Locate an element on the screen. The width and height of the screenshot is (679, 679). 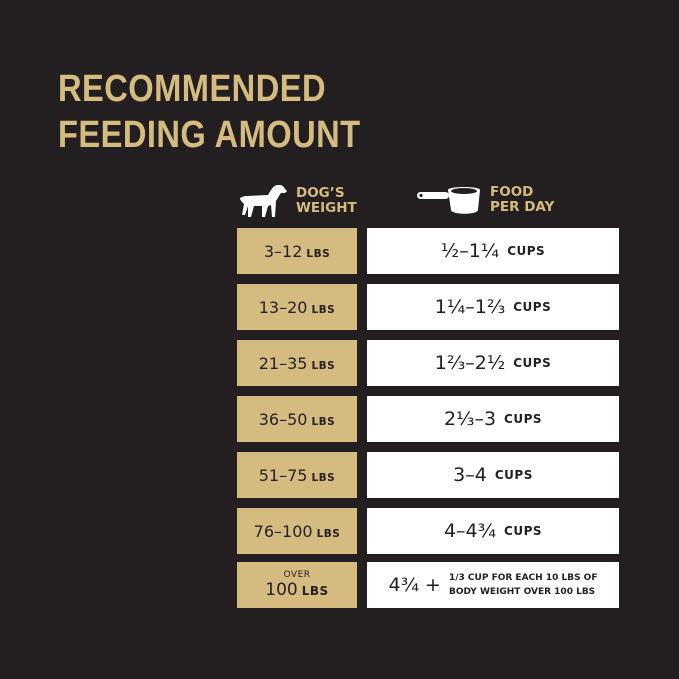
weight-cell: 76–100 LBS is located at coordinates (297, 531).